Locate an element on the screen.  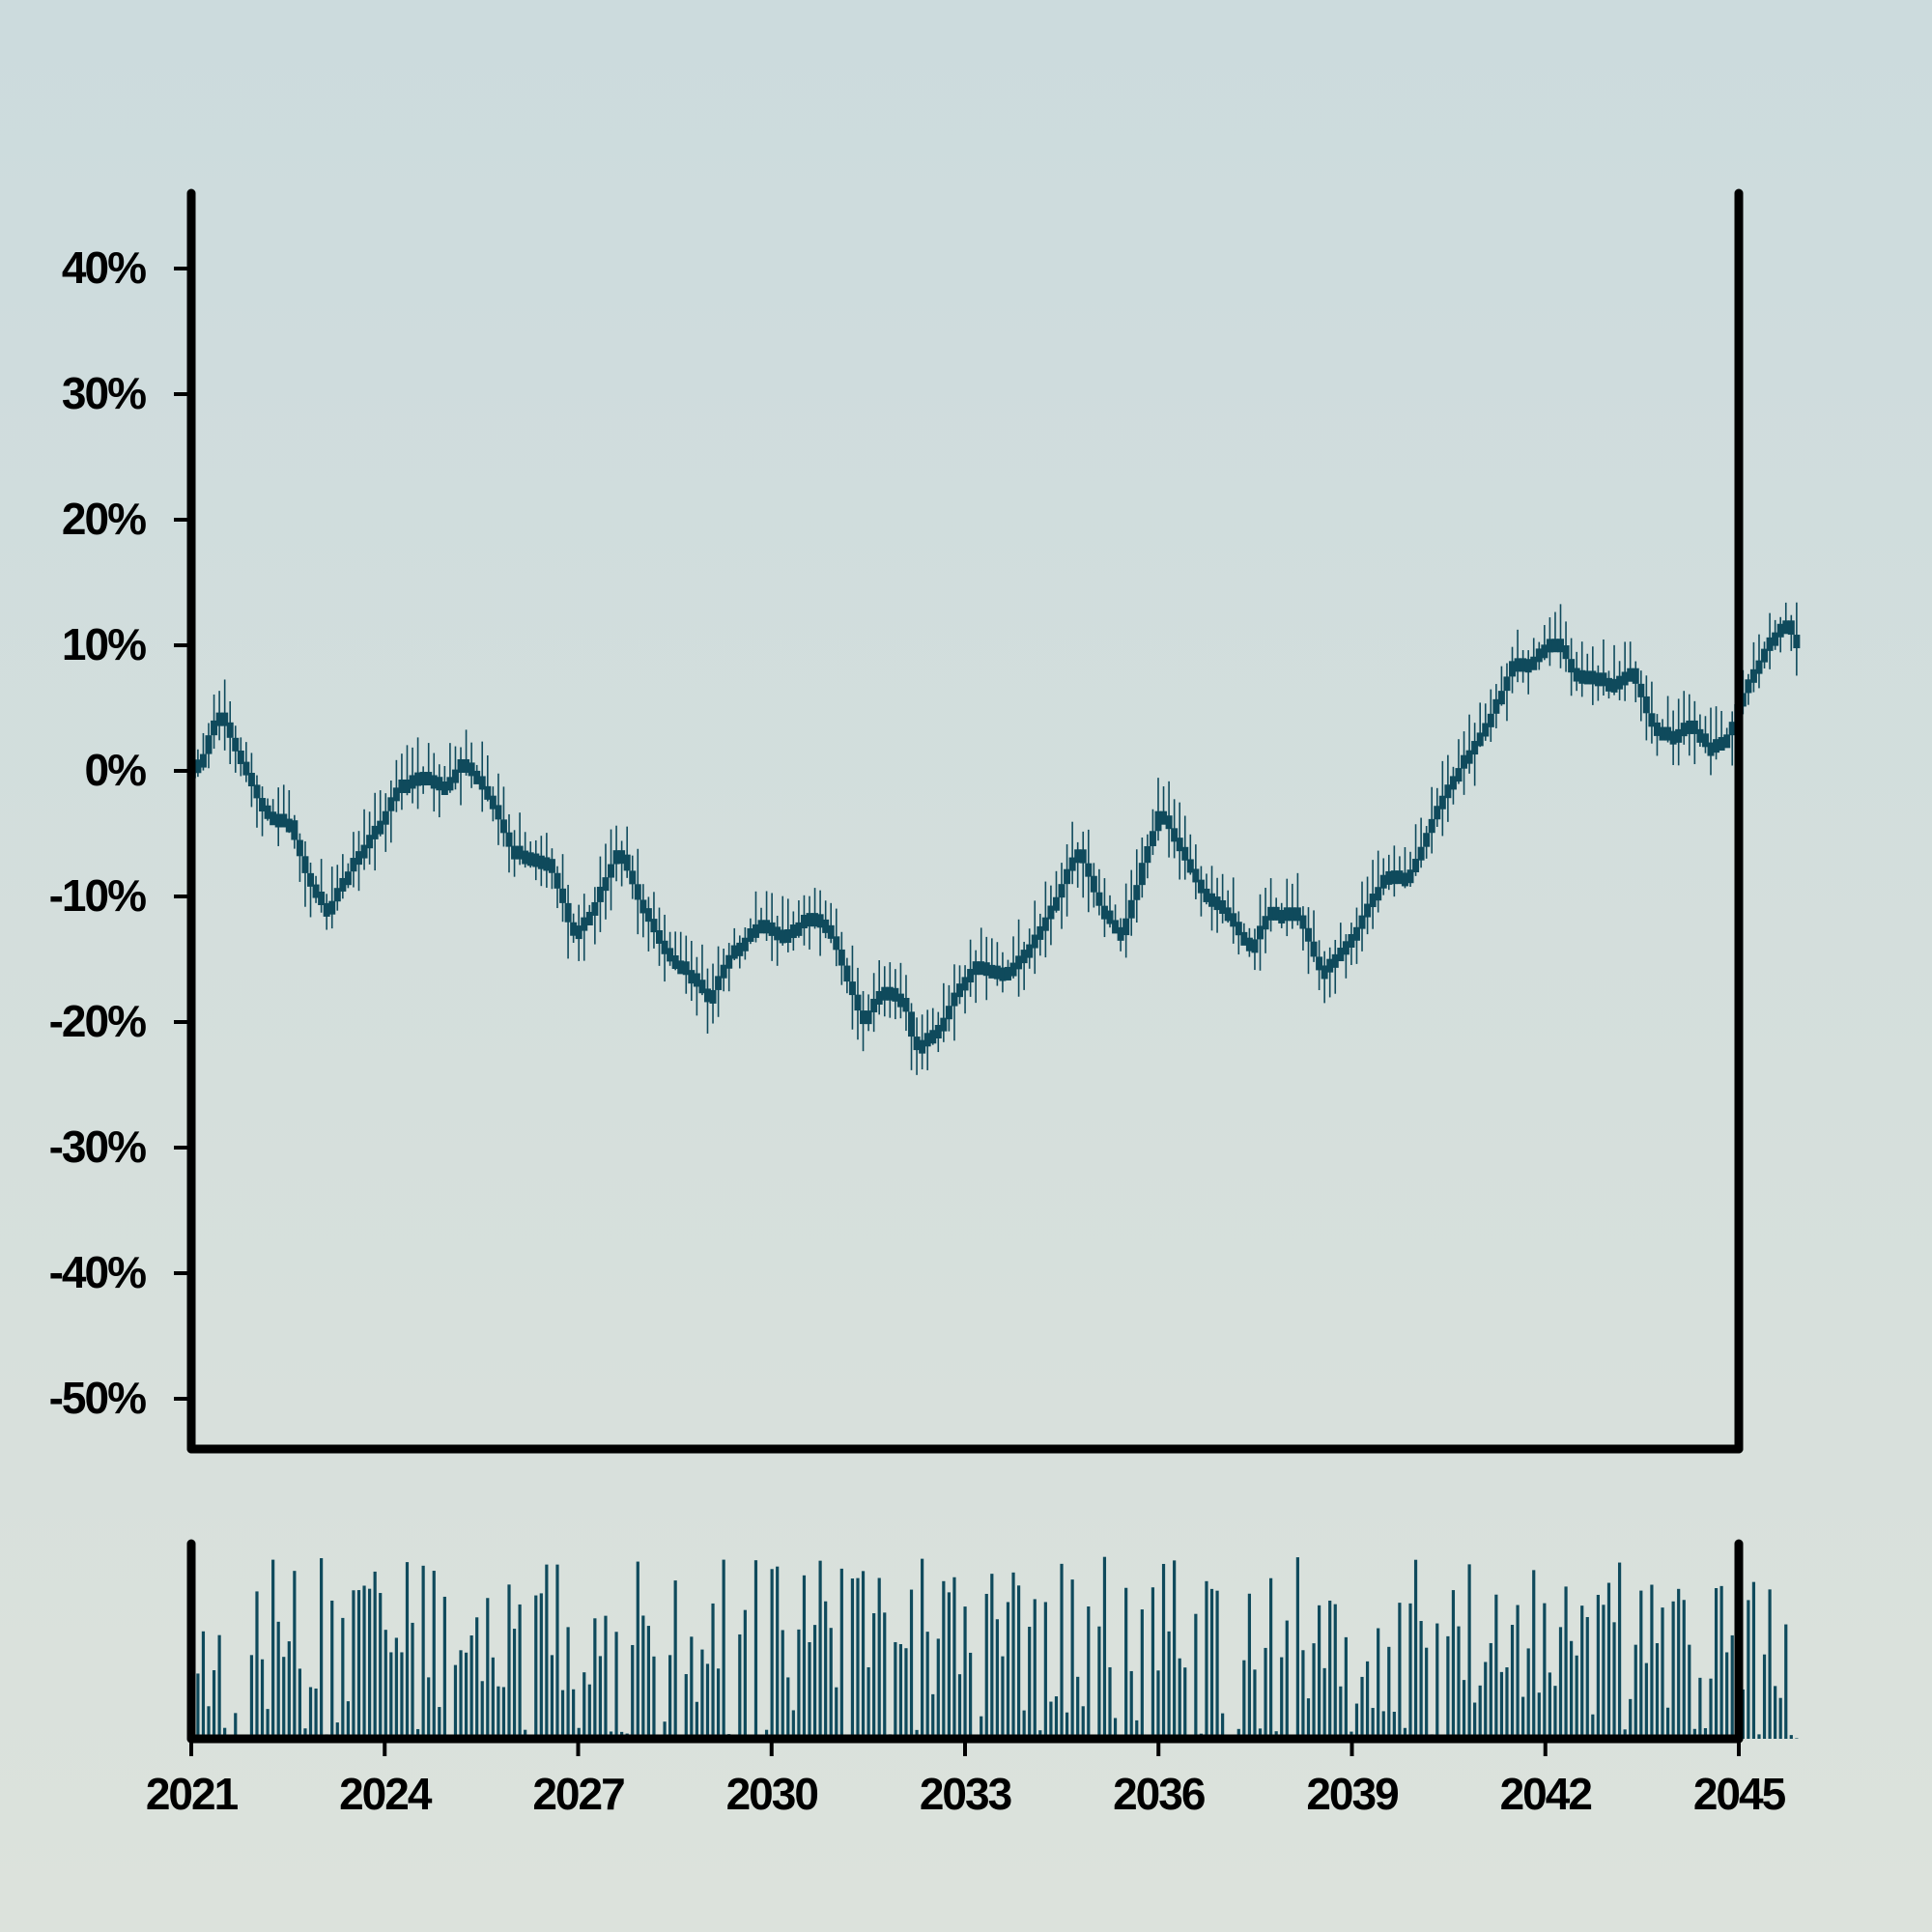
x-tick-label: 2042 is located at coordinates (1546, 1794).